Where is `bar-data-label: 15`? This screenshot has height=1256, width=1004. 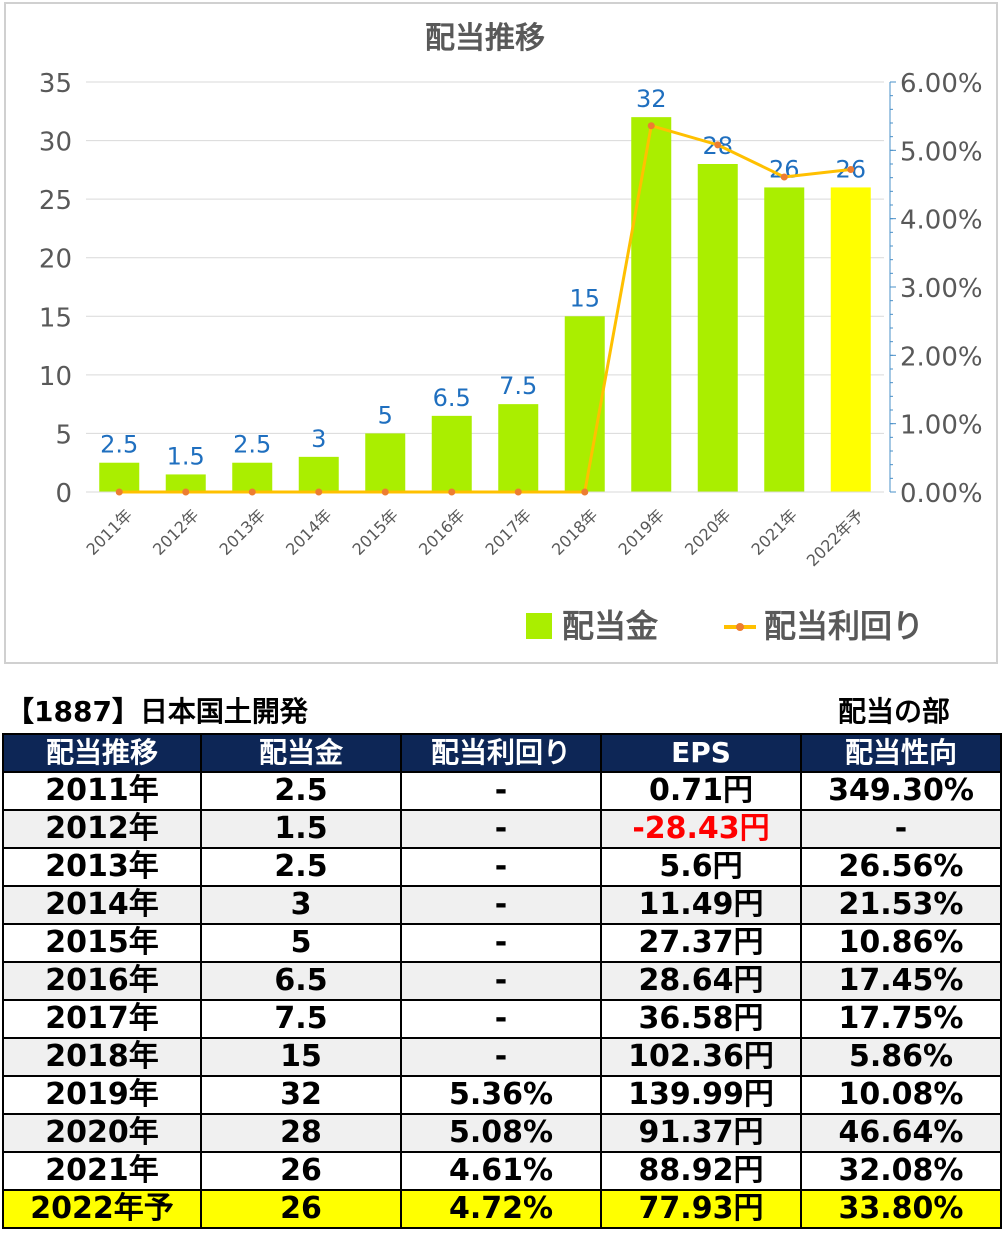 bar-data-label: 15 is located at coordinates (584, 298).